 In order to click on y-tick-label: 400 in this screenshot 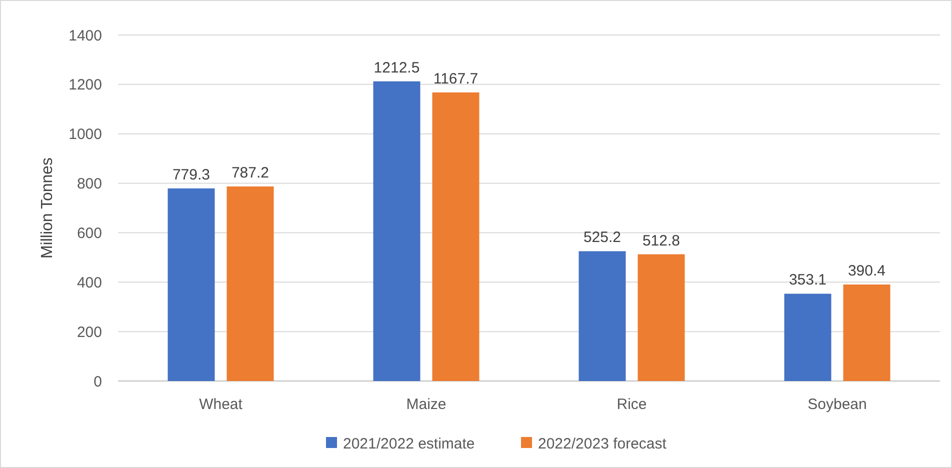, I will do `click(89, 283)`.